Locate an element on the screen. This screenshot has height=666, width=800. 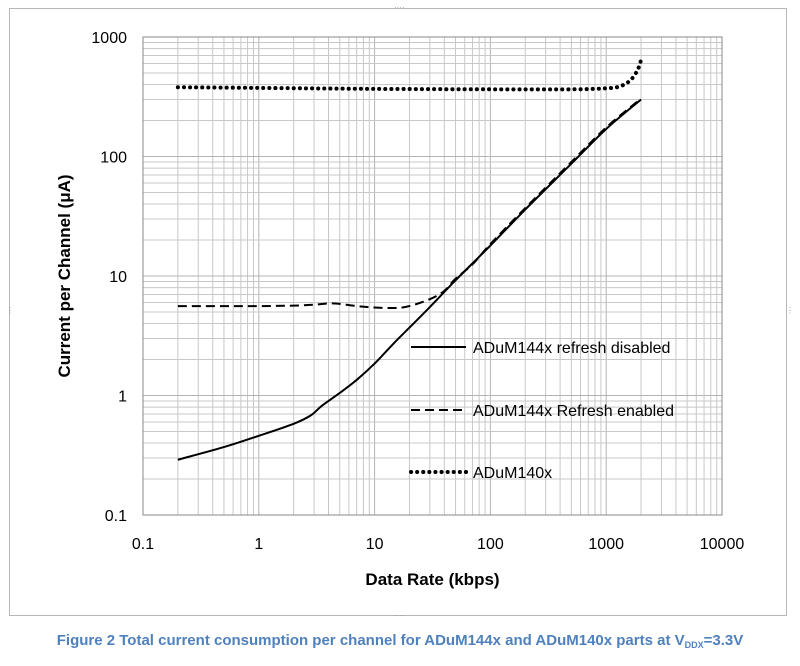
legend-label: ADuM144x Refresh enabled is located at coordinates (573, 411).